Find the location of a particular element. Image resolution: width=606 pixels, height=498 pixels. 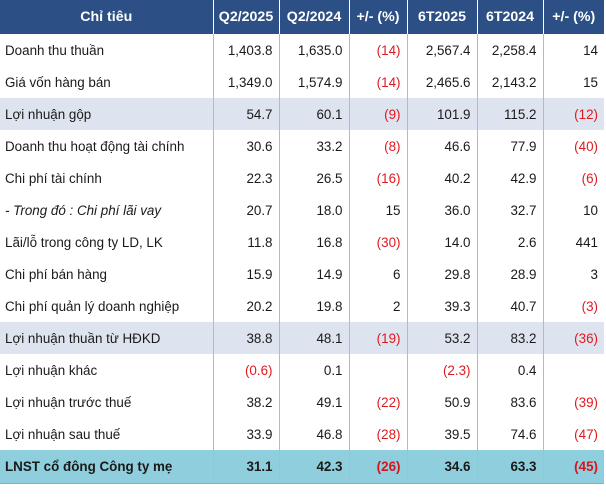

cell-q2-2025: 15.9 is located at coordinates (246, 274).